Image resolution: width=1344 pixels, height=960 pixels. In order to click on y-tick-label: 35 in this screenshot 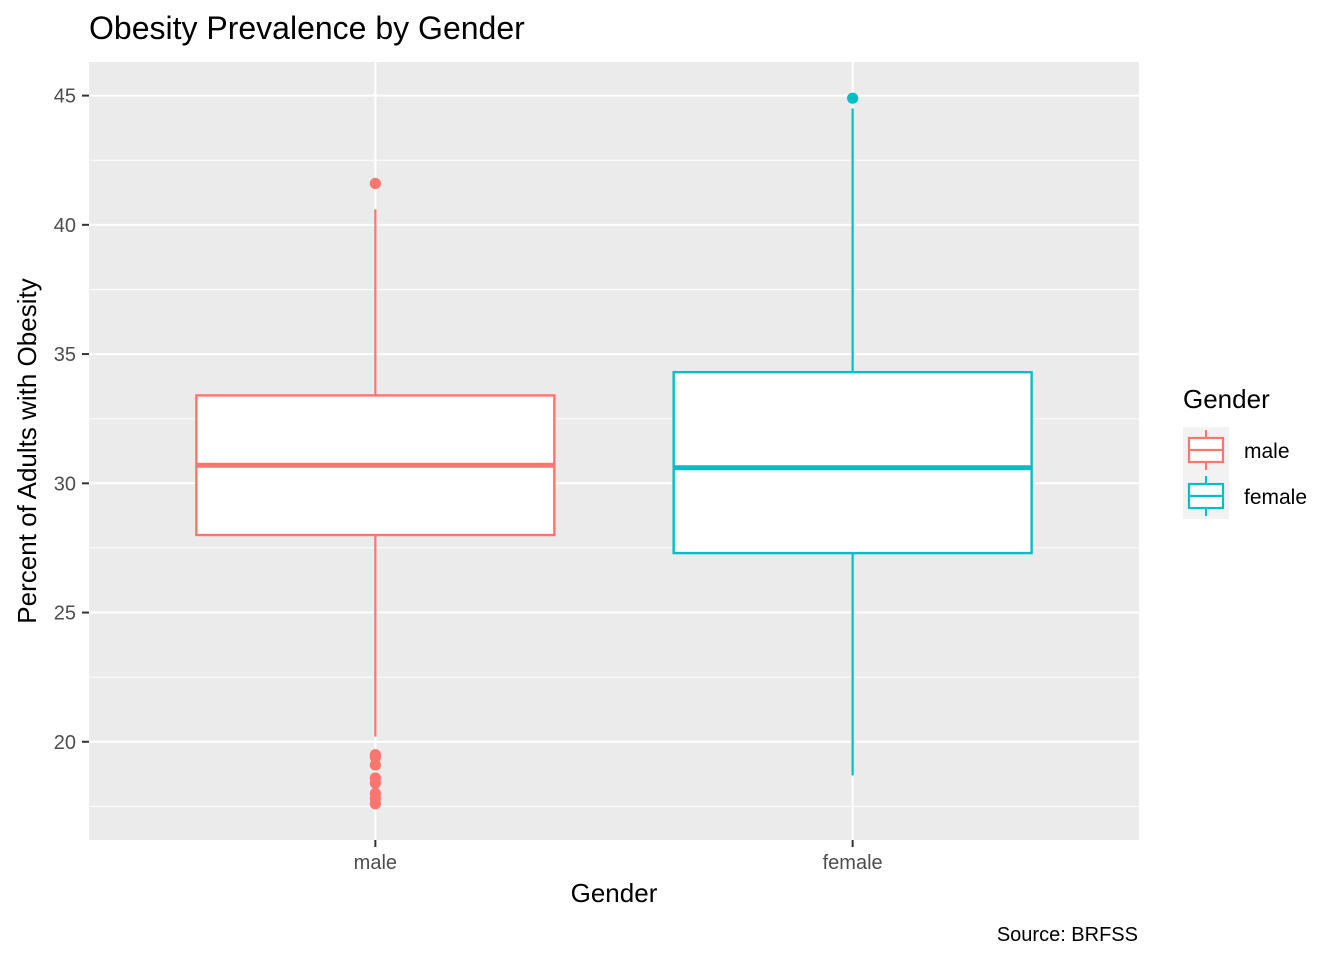, I will do `click(65, 355)`.